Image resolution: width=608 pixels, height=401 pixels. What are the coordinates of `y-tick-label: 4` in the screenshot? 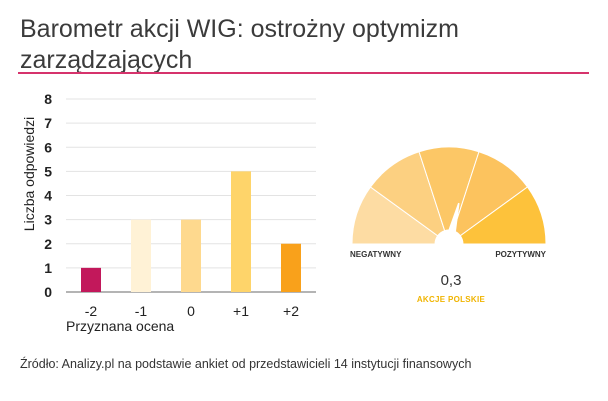 It's located at (48, 196).